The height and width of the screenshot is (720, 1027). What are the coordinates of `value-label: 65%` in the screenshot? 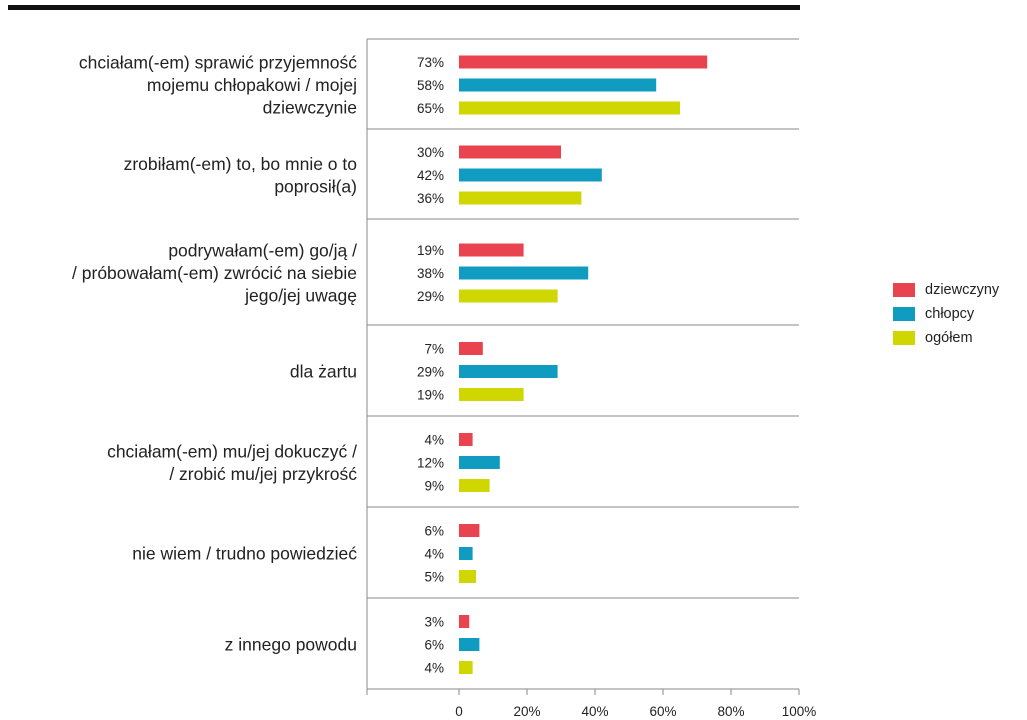 It's located at (430, 108).